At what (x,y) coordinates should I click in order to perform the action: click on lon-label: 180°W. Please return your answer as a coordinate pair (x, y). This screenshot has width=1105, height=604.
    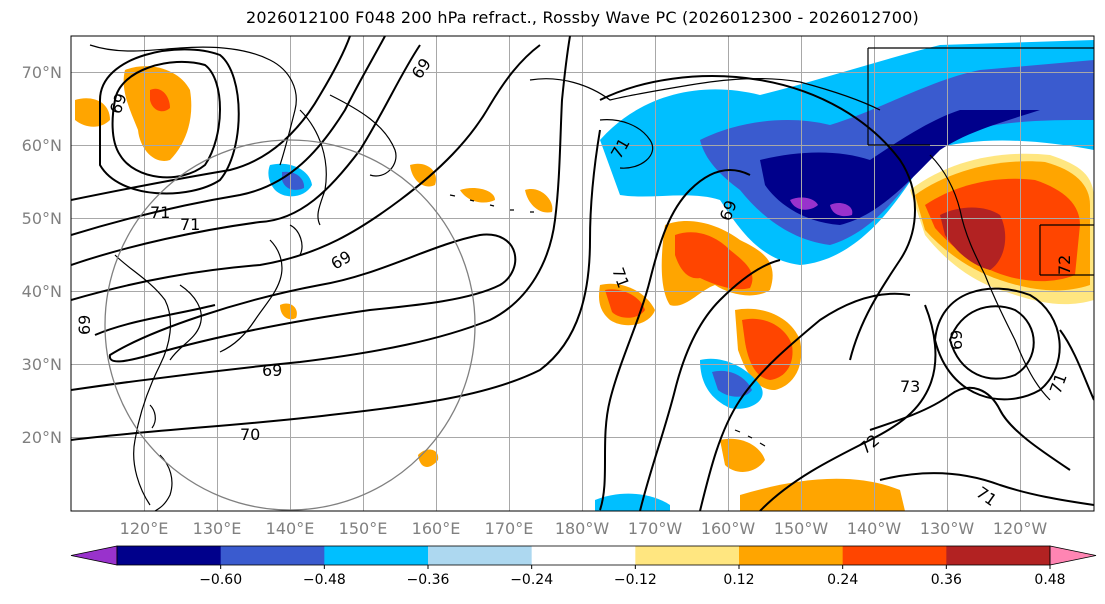
    Looking at the image, I should click on (582, 528).